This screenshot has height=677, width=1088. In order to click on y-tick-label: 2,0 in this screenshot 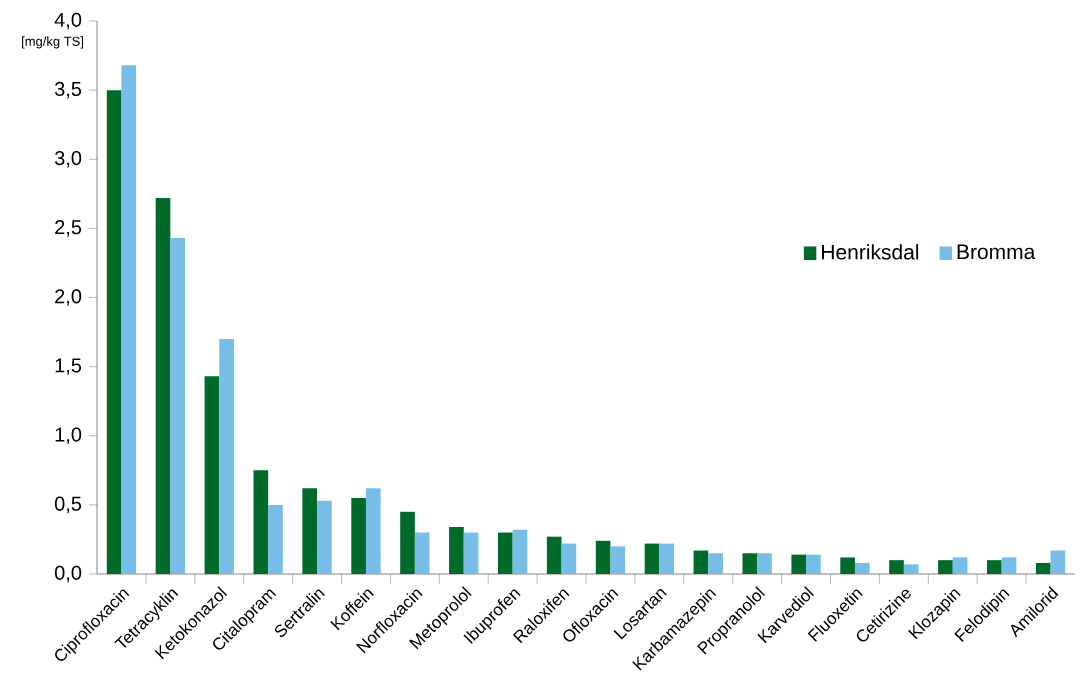, I will do `click(68, 297)`.